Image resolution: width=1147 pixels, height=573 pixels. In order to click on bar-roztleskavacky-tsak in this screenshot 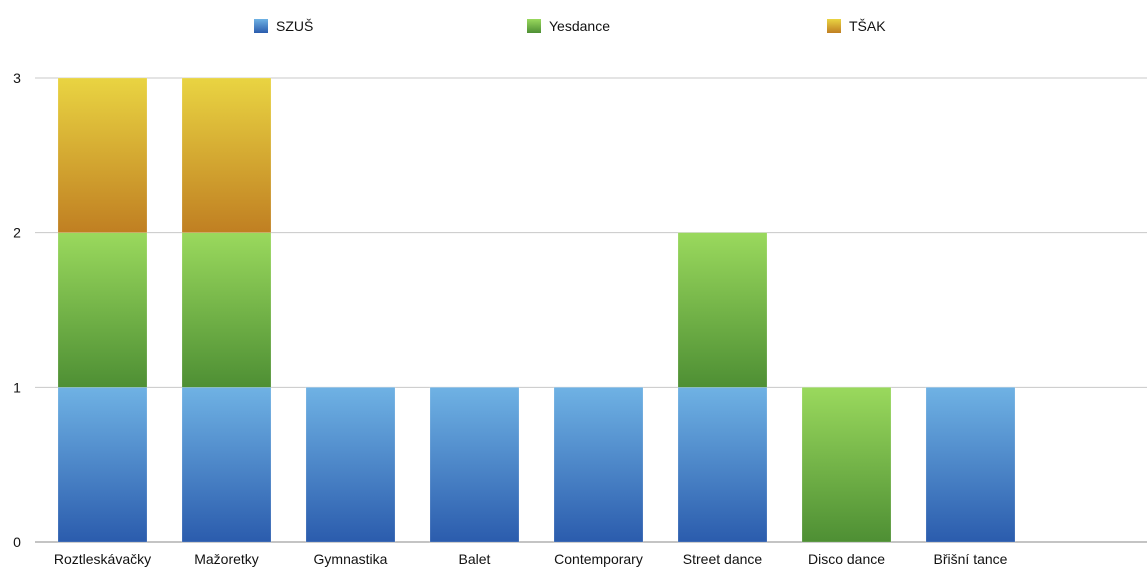, I will do `click(102, 155)`.